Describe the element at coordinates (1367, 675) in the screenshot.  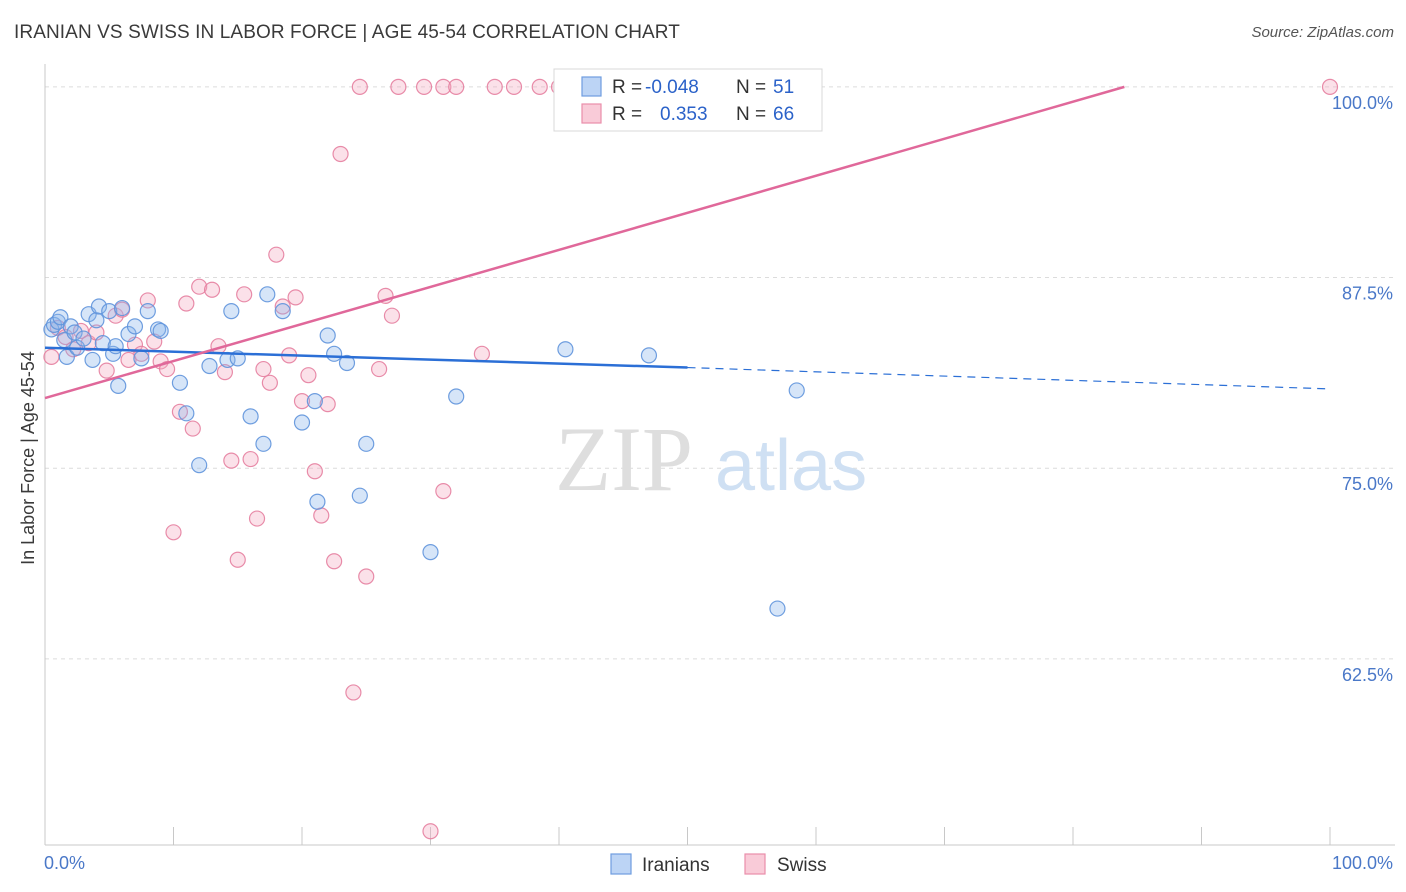
I see `y-tick-label-0: 62.5%` at that location.